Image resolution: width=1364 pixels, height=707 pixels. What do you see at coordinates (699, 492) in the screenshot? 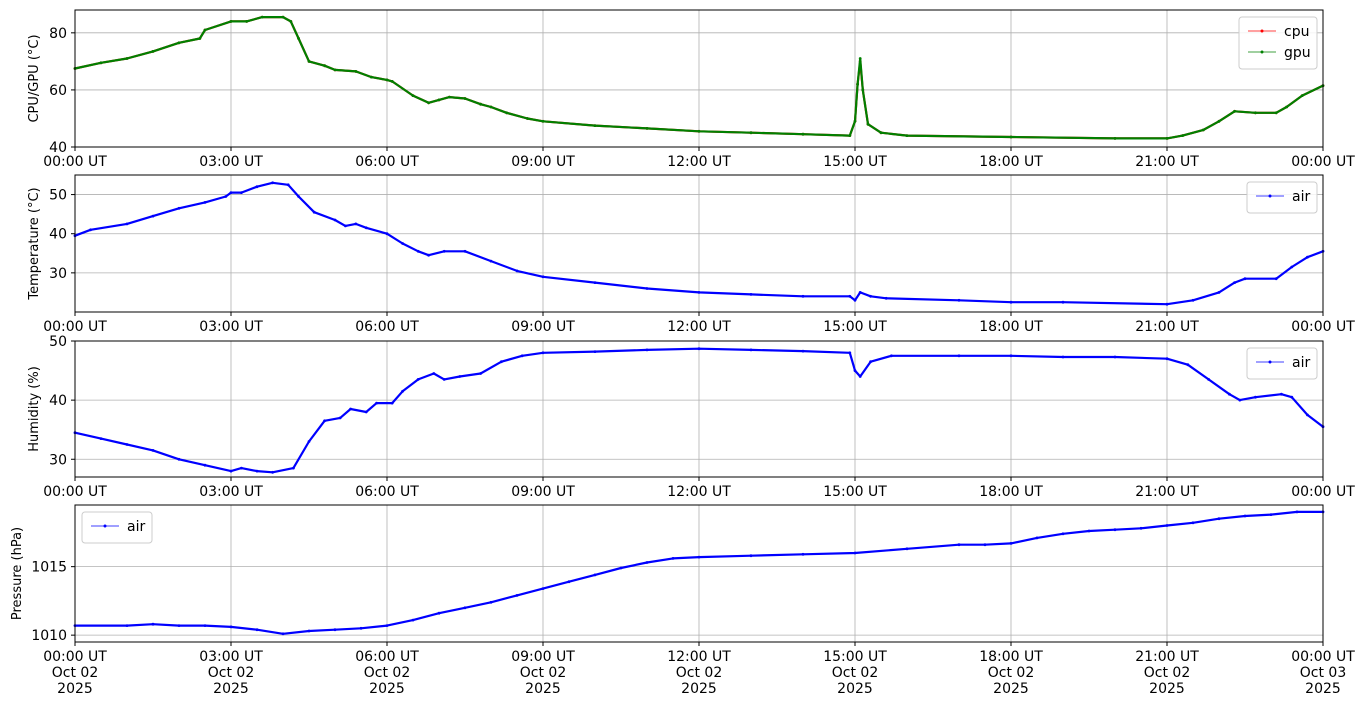
I see `x-tick-label: 12:00 UT` at bounding box center [699, 492].